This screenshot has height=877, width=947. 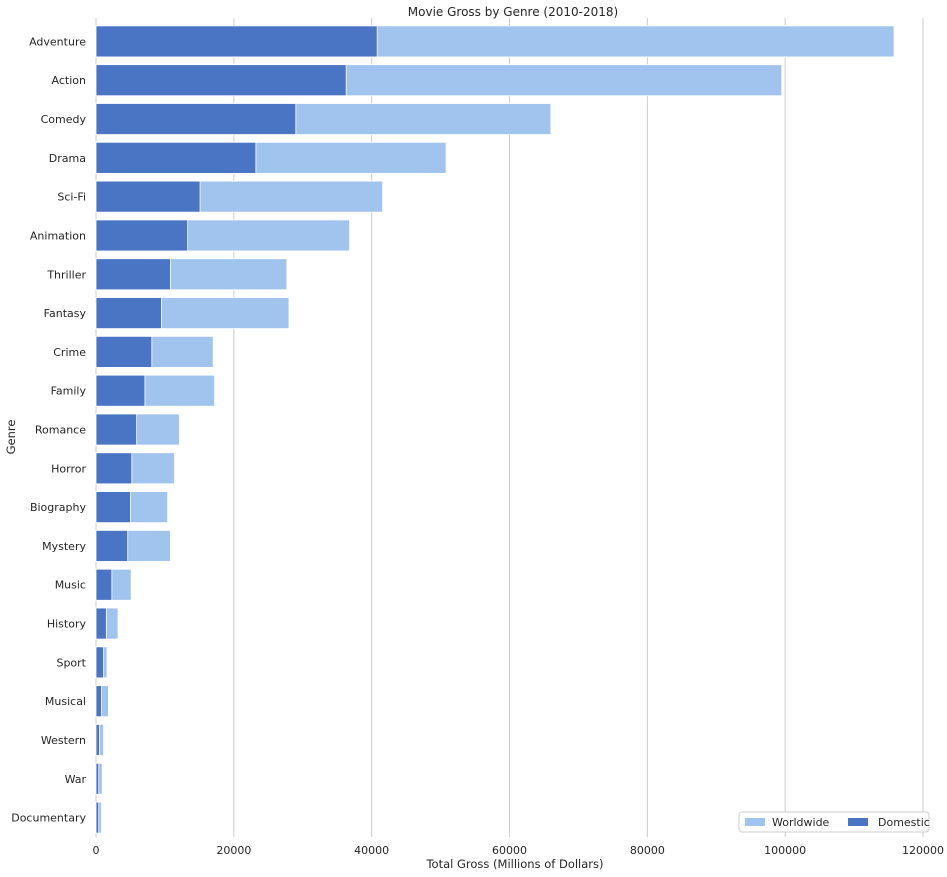 I want to click on x-tick-label: 20000, so click(x=233, y=850).